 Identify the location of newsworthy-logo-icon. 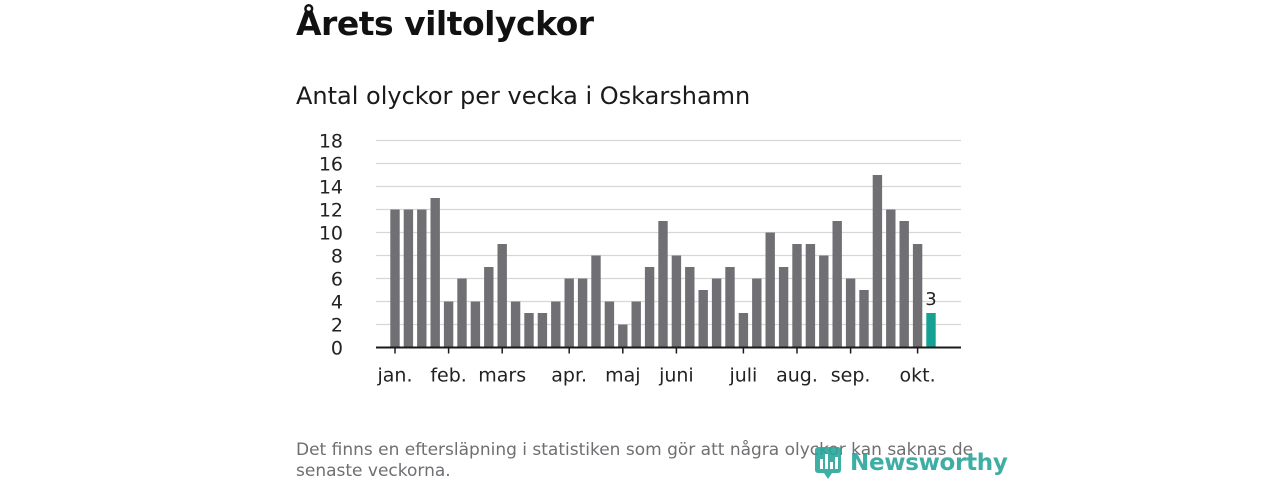
(828, 463).